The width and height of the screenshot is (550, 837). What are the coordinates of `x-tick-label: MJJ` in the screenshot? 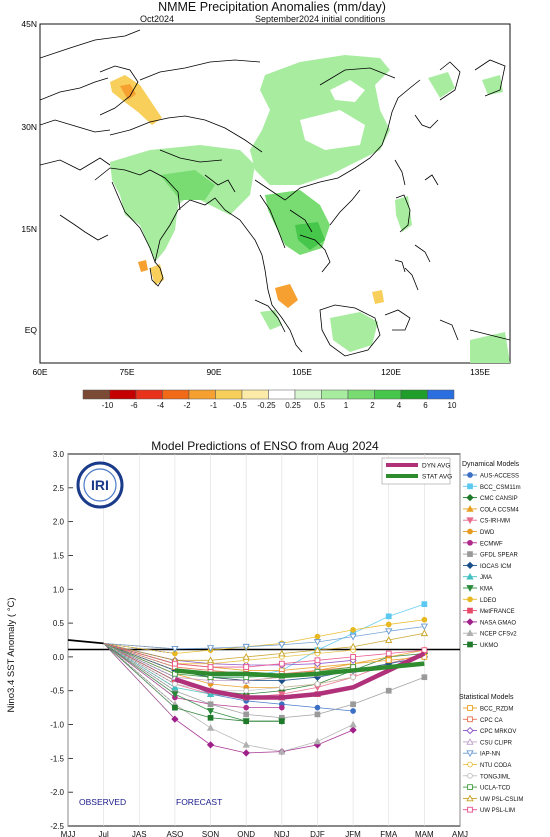 It's located at (68, 833).